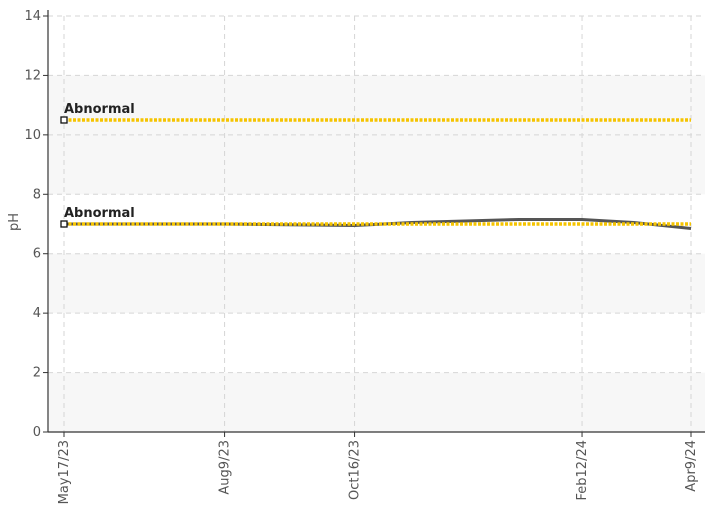 This screenshot has width=705, height=511. I want to click on x-tick-label: Feb12/24, so click(582, 470).